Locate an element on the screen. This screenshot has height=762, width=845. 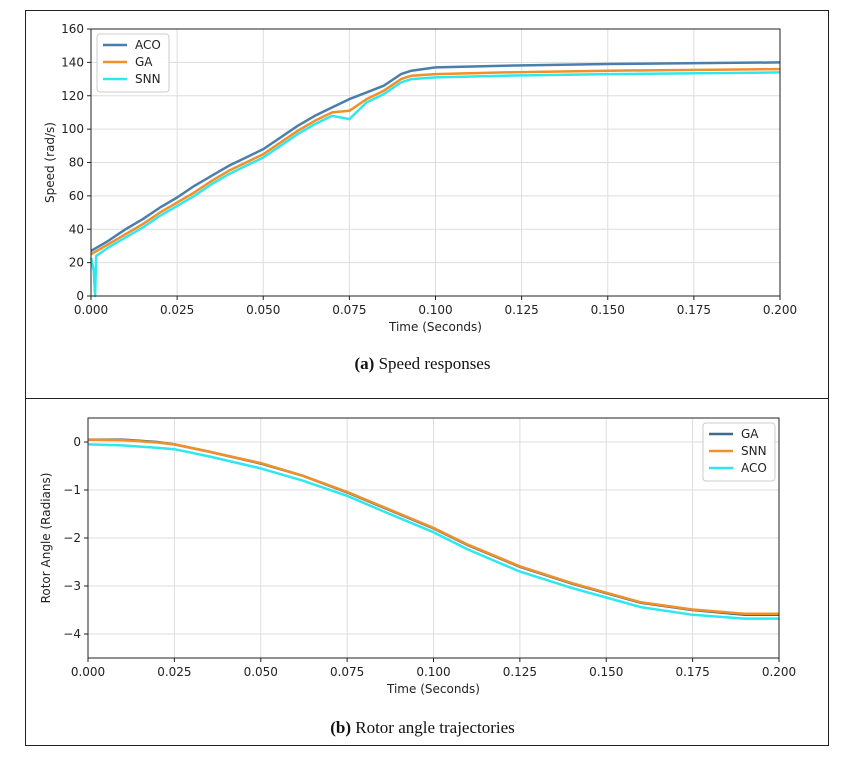
y-tick-label: 60 is located at coordinates (76, 196).